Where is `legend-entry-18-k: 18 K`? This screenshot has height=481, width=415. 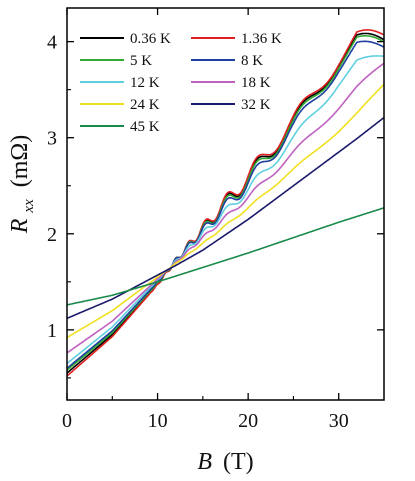
legend-entry-18-k: 18 K is located at coordinates (231, 83).